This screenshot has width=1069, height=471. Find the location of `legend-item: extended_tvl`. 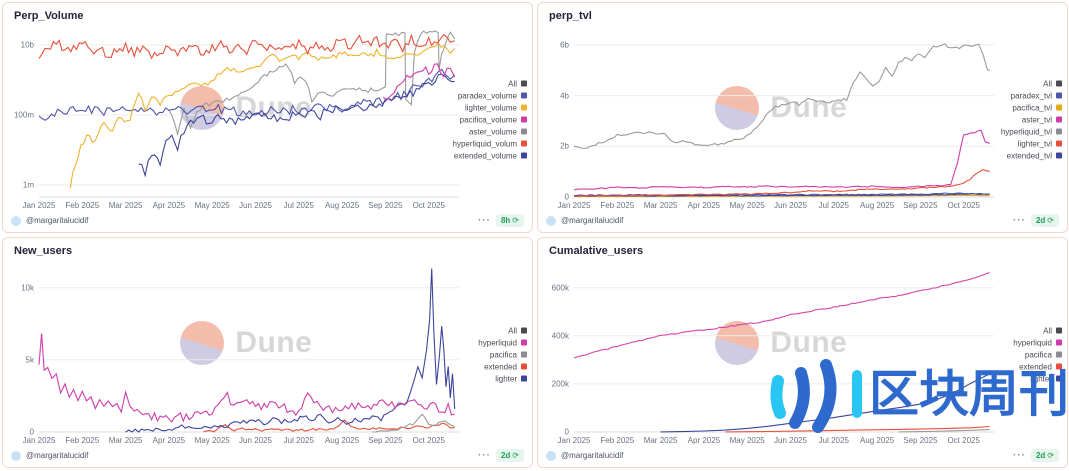

legend-item: extended_tvl is located at coordinates (1031, 155).